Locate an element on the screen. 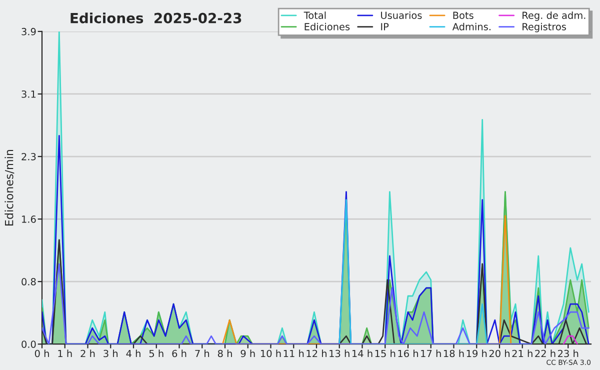 Image resolution: width=600 pixels, height=370 pixels. y-axis-title: Ediciones/min is located at coordinates (9, 188).